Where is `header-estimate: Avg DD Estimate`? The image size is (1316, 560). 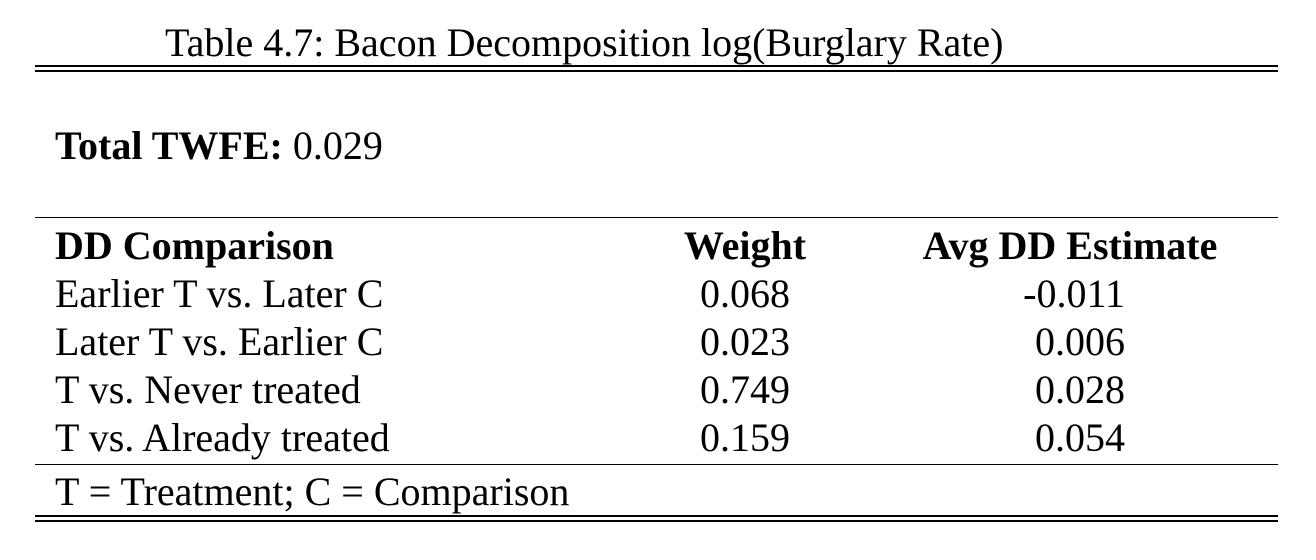
header-estimate: Avg DD Estimate is located at coordinates (1070, 245).